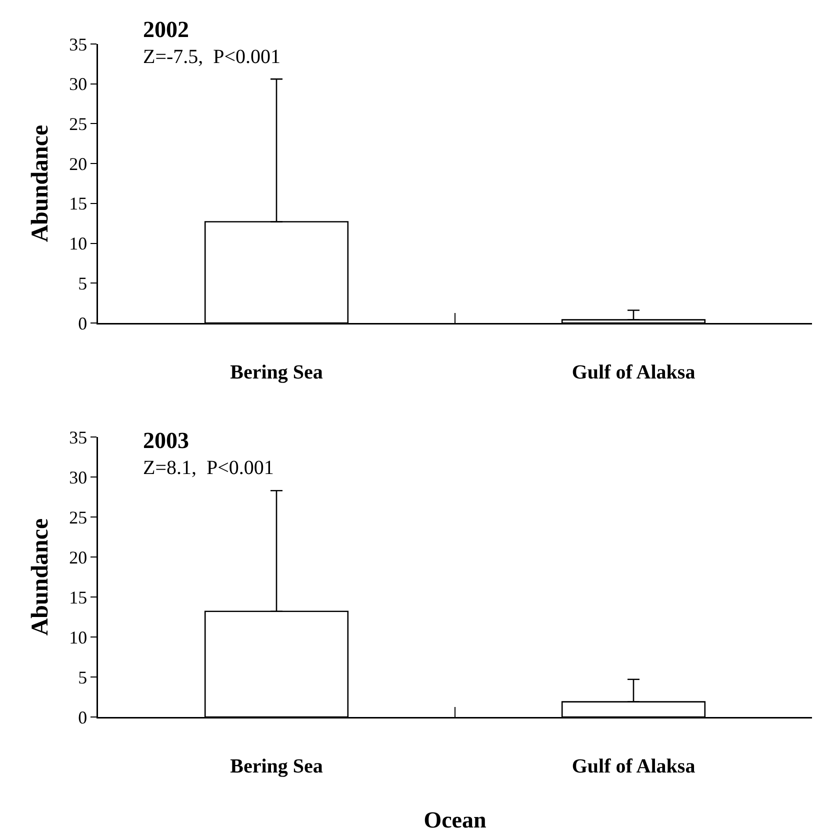  I want to click on chart-title: 2002, so click(166, 29).